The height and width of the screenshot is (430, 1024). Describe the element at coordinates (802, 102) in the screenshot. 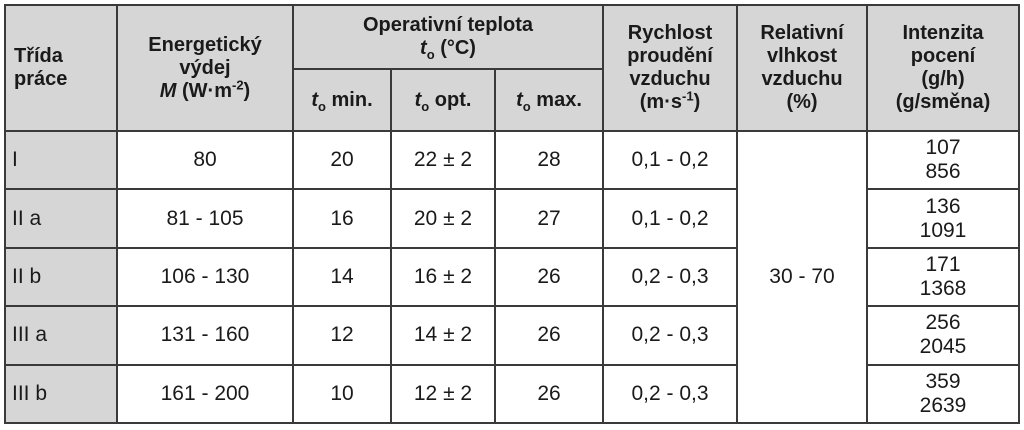

I see `header-humid-line4: (%)` at that location.